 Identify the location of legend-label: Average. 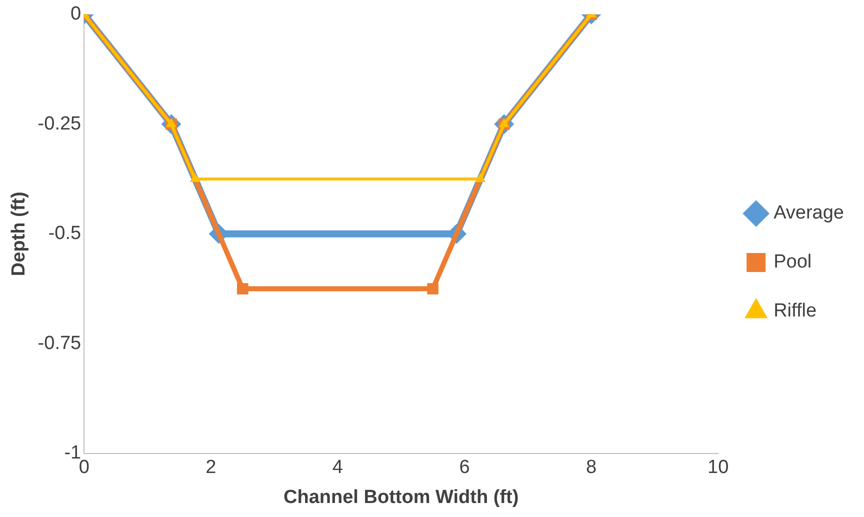
(809, 213).